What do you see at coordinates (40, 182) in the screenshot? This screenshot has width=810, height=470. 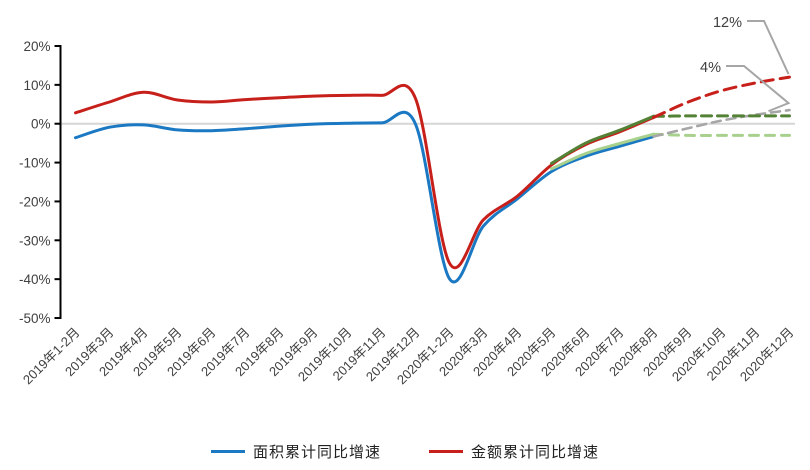 I see `y-axis: 20% 10% 0% -10% -20% -30% -40% -50%` at bounding box center [40, 182].